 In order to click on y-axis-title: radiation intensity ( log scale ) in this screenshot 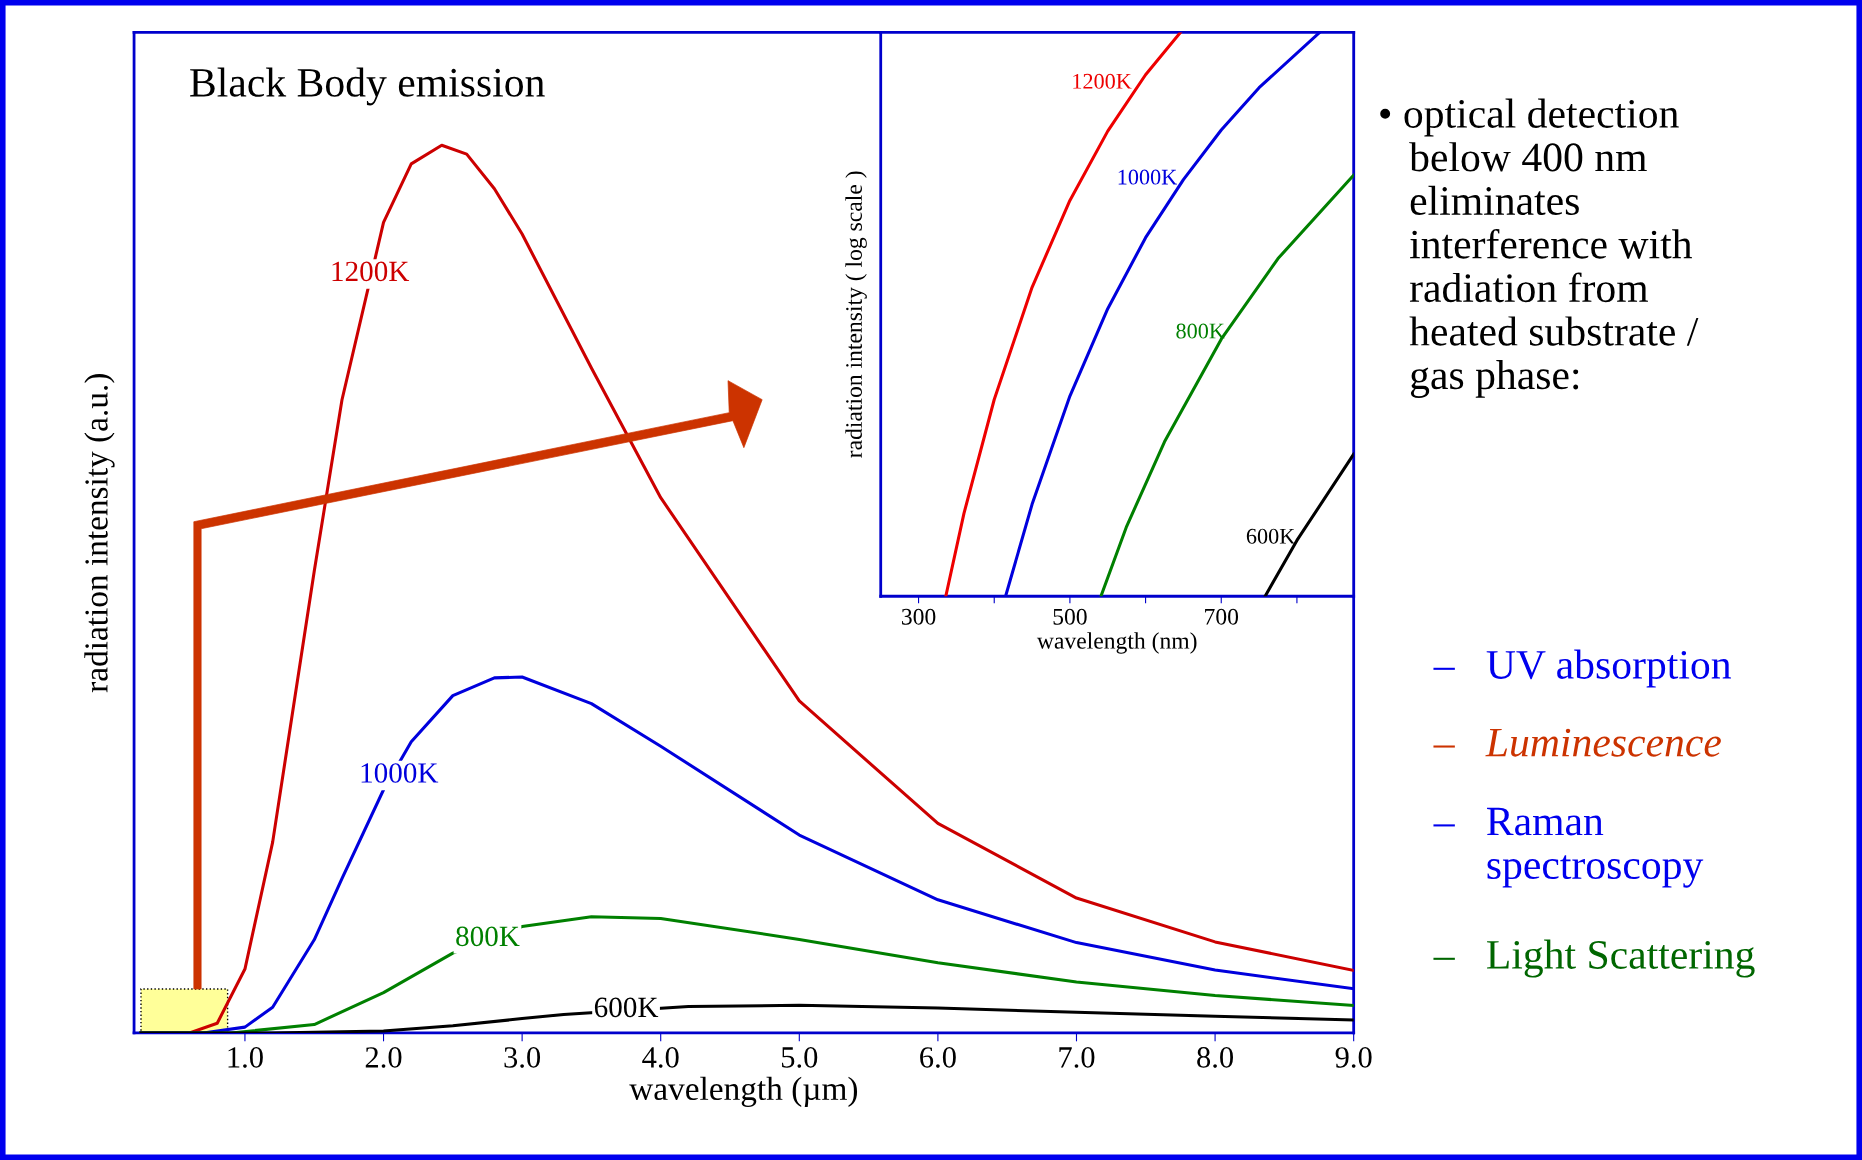, I will do `click(856, 314)`.